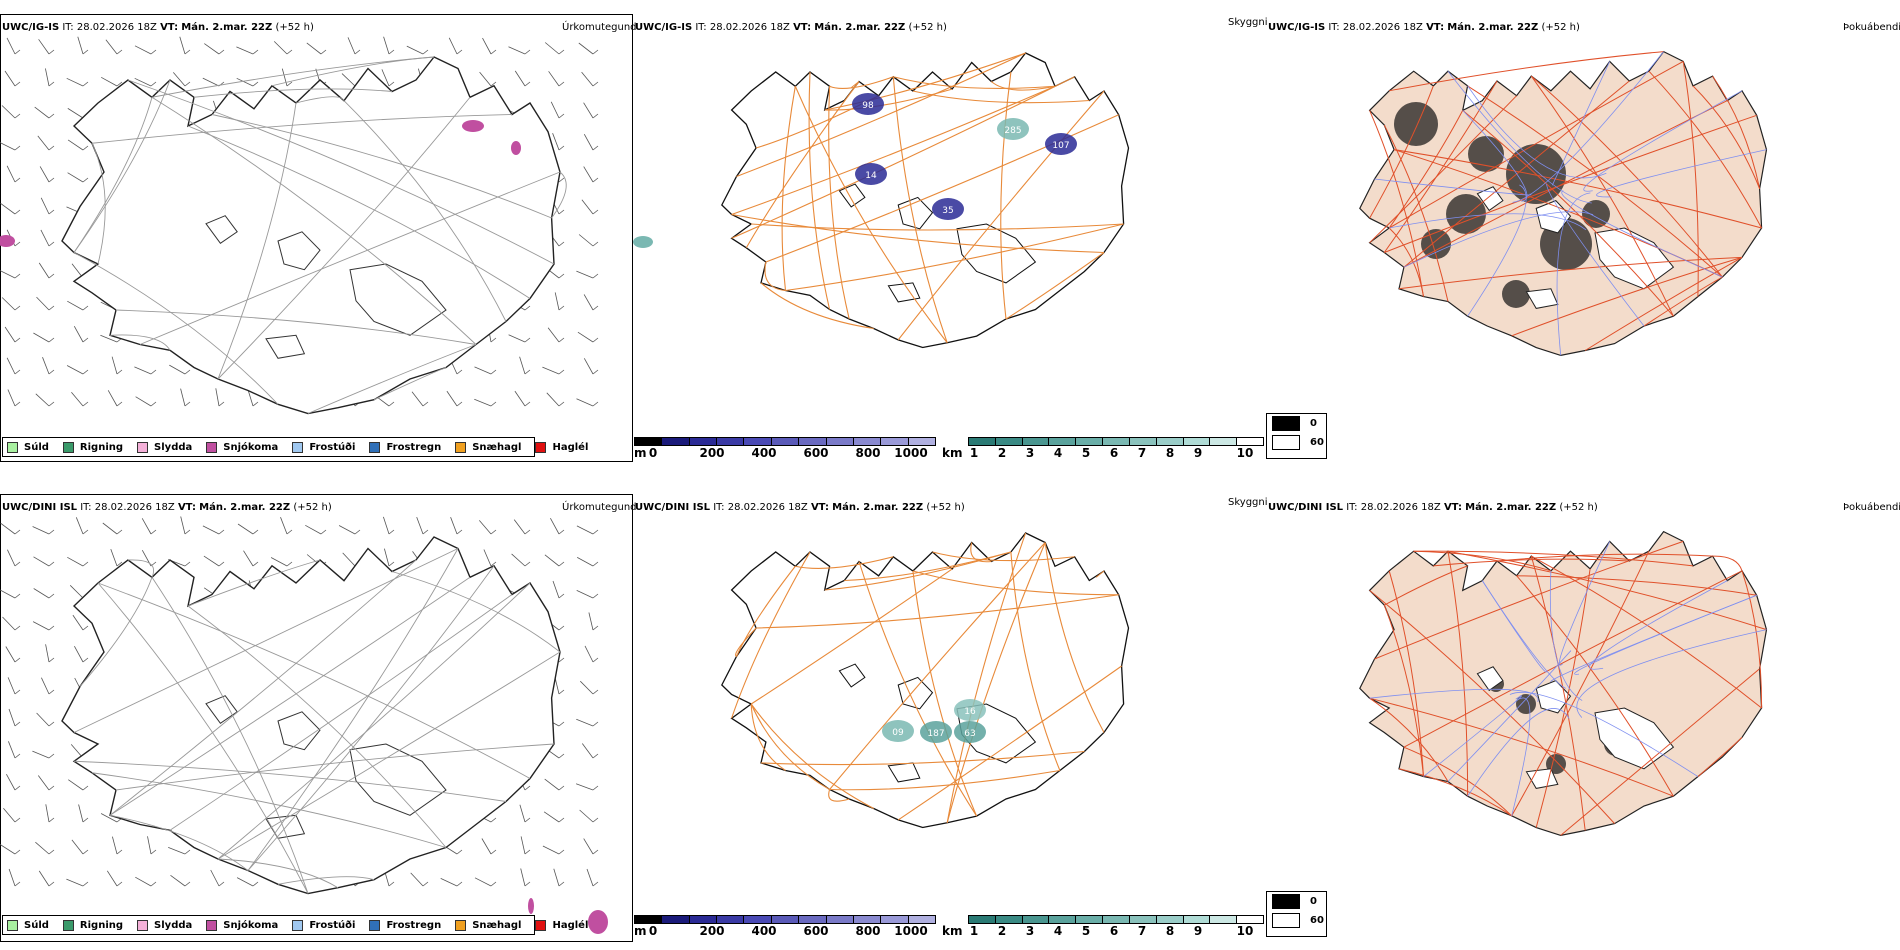 Image resolution: width=1900 pixels, height=950 pixels. What do you see at coordinates (1116, 453) in the screenshot?
I see `visibility-colorbar-ticks: 1 2 3 4 5 6 7 8 9 10` at bounding box center [1116, 453].